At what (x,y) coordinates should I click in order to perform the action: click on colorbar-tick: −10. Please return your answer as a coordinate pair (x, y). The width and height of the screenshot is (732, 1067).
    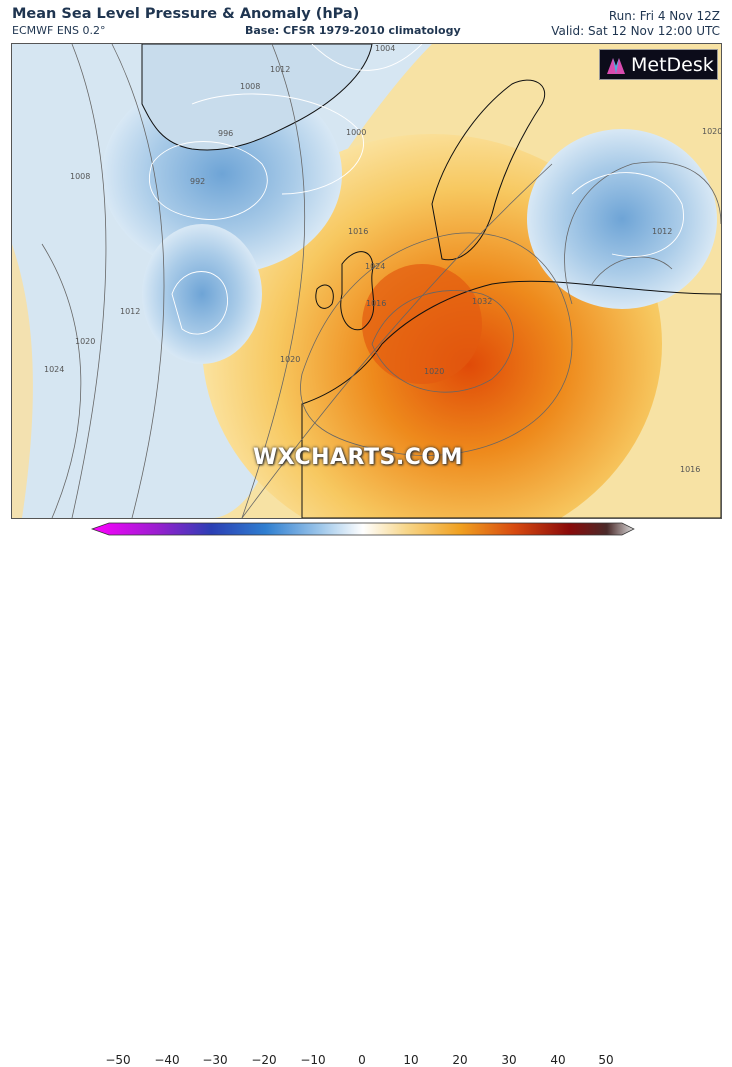
    Looking at the image, I should click on (313, 1060).